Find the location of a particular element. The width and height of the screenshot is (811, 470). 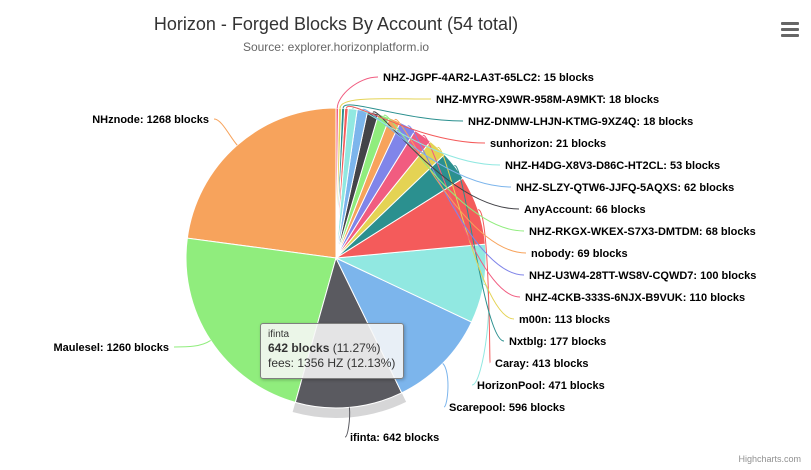

connector-nhz-myrg-x9wr-958m-a9mkt is located at coordinates (385, 103).